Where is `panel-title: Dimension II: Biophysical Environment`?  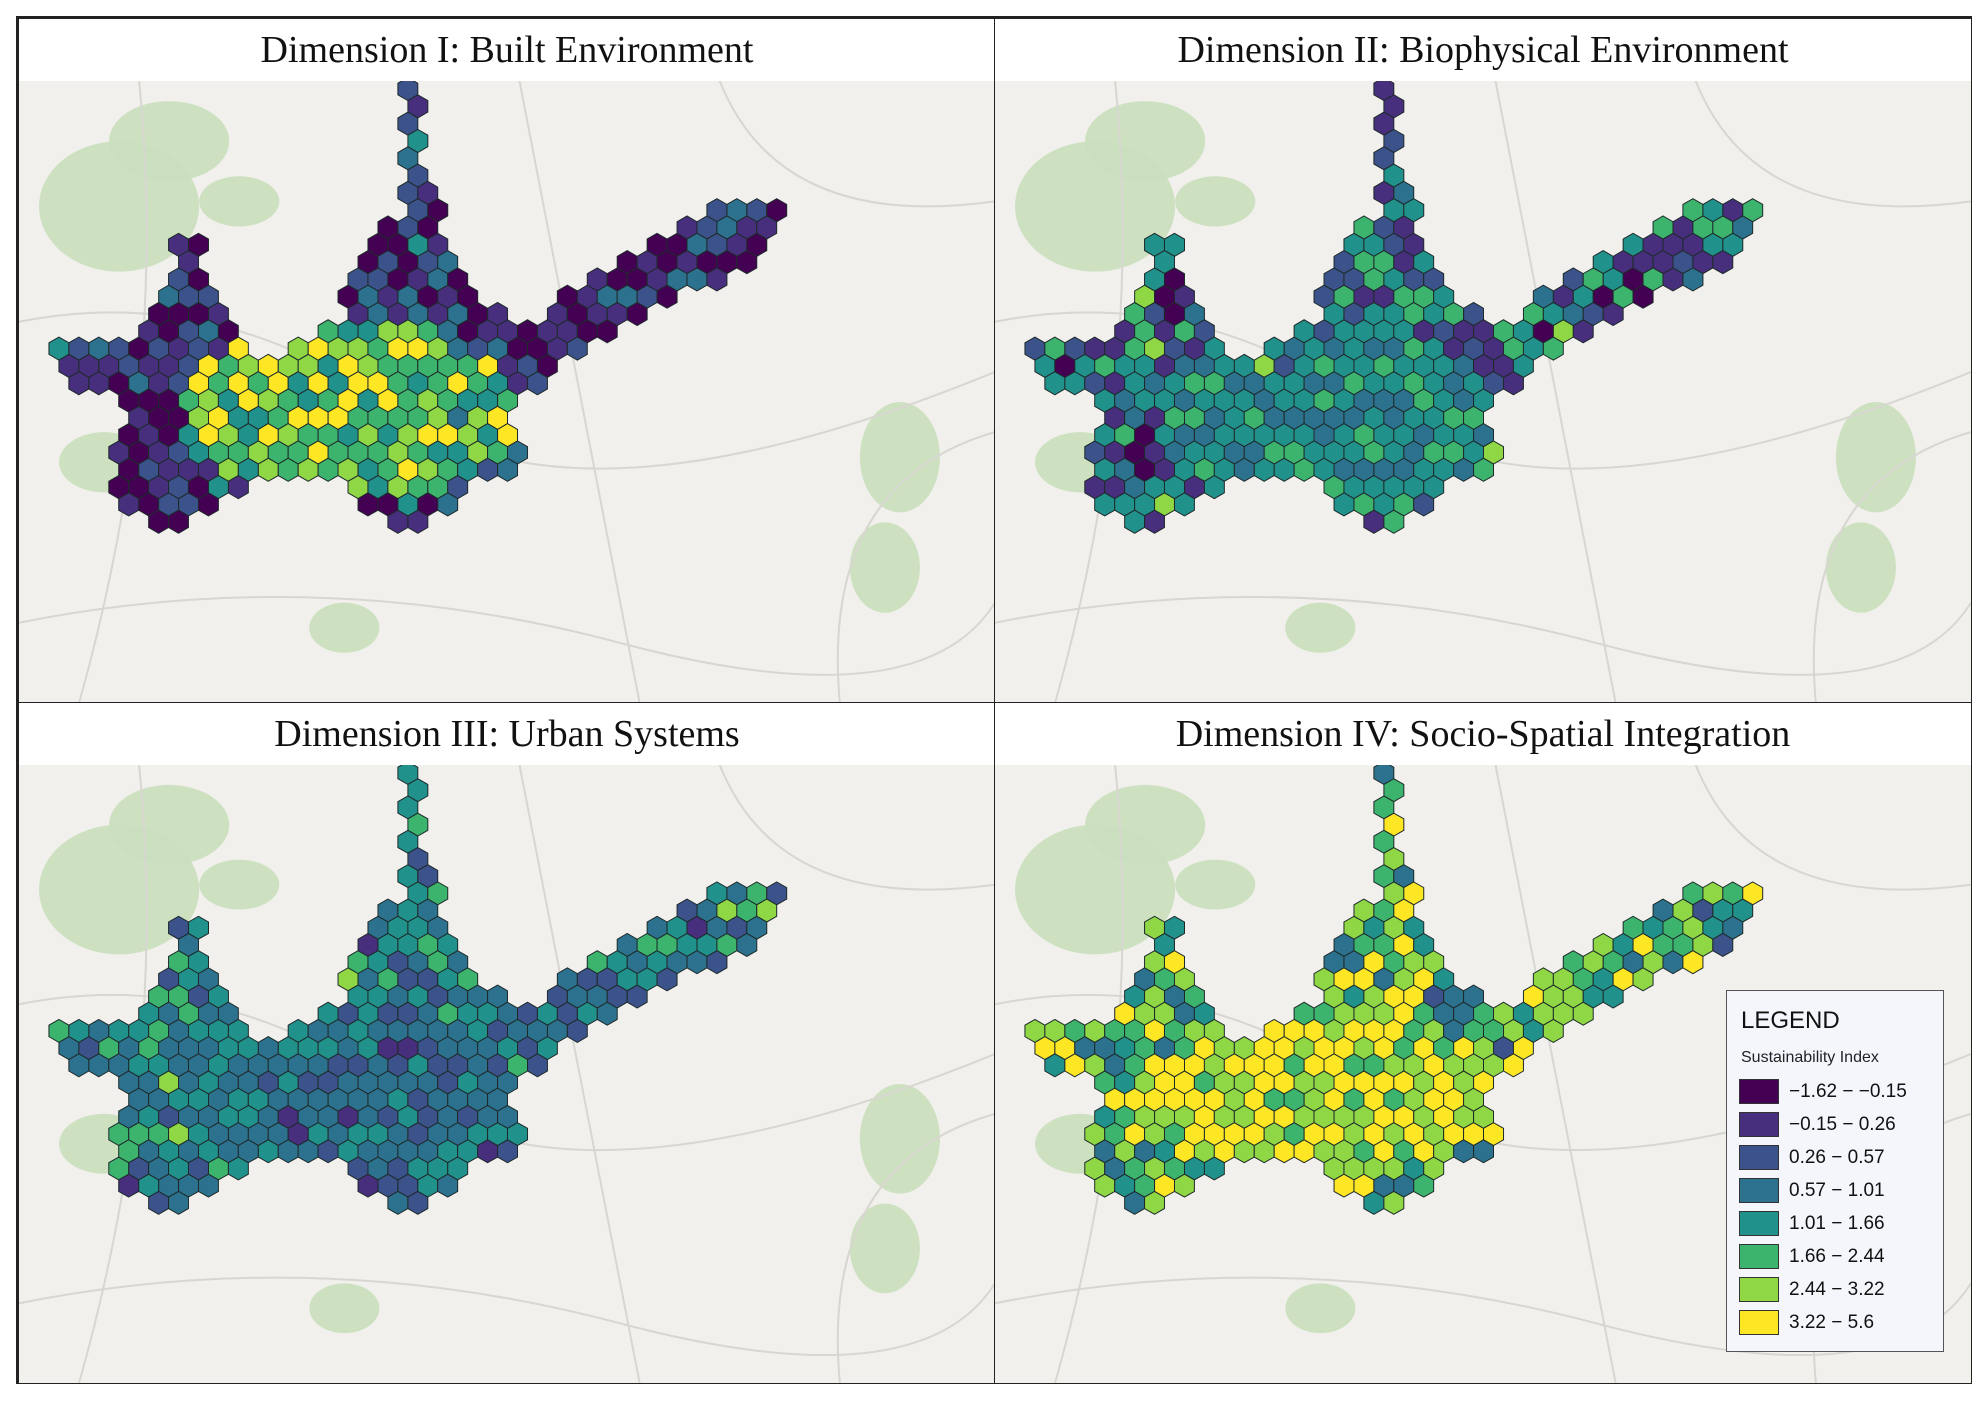 panel-title: Dimension II: Biophysical Environment is located at coordinates (1483, 50).